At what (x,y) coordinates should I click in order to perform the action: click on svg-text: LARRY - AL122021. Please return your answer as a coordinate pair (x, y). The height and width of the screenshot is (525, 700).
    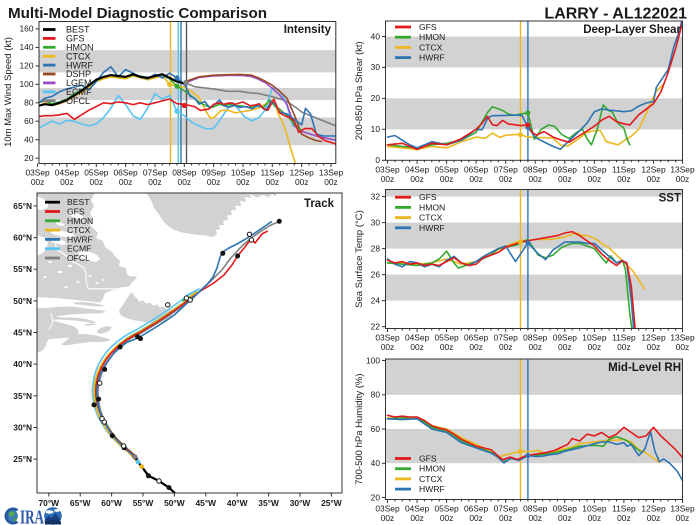
    Looking at the image, I should click on (615, 14).